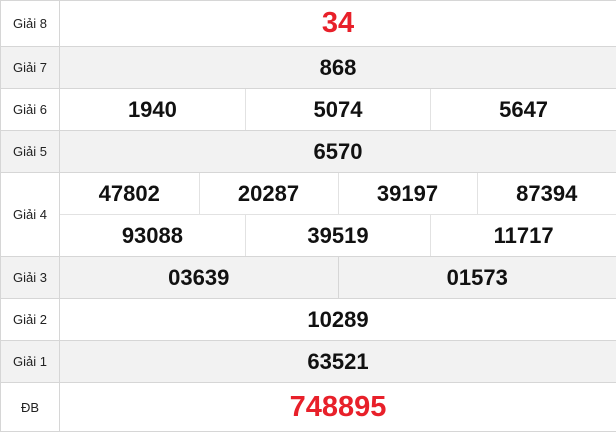  Describe the element at coordinates (523, 235) in the screenshot. I see `prize-number: 11717` at that location.